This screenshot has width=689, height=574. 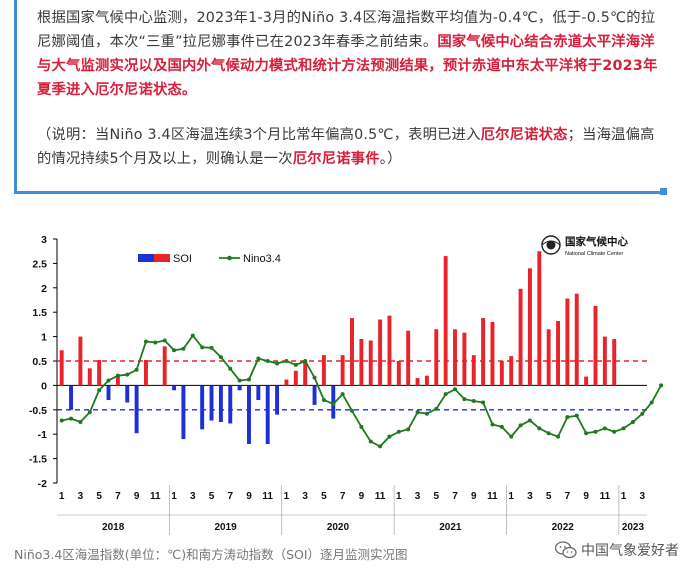 What do you see at coordinates (617, 550) in the screenshot?
I see `watermark: 中国气象爱好者` at bounding box center [617, 550].